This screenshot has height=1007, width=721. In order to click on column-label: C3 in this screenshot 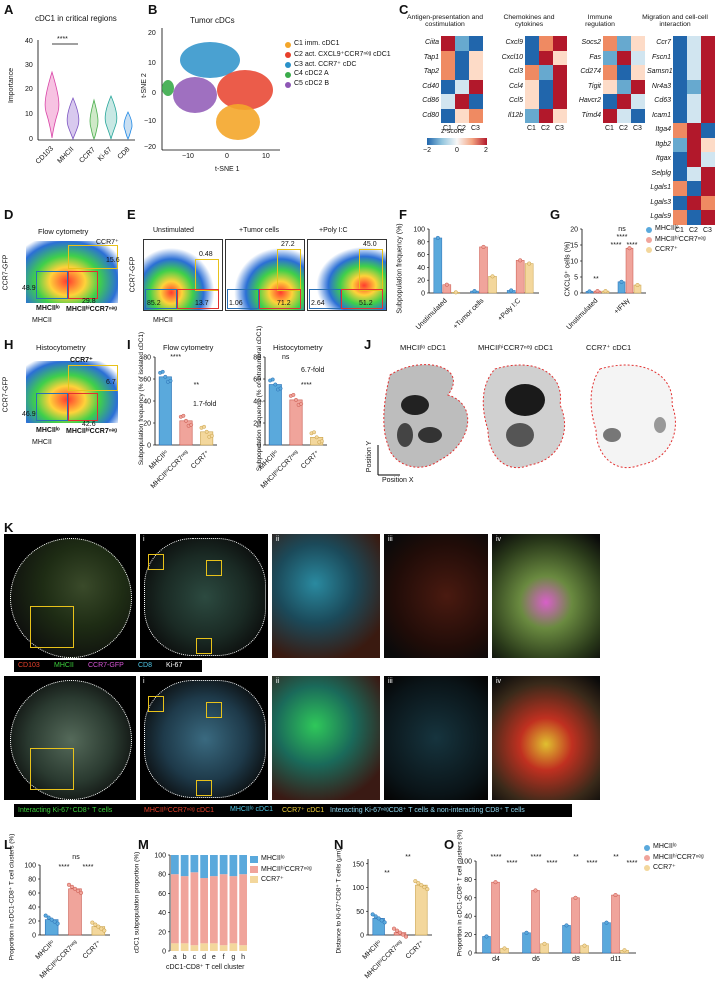, I will do `click(707, 230)`.